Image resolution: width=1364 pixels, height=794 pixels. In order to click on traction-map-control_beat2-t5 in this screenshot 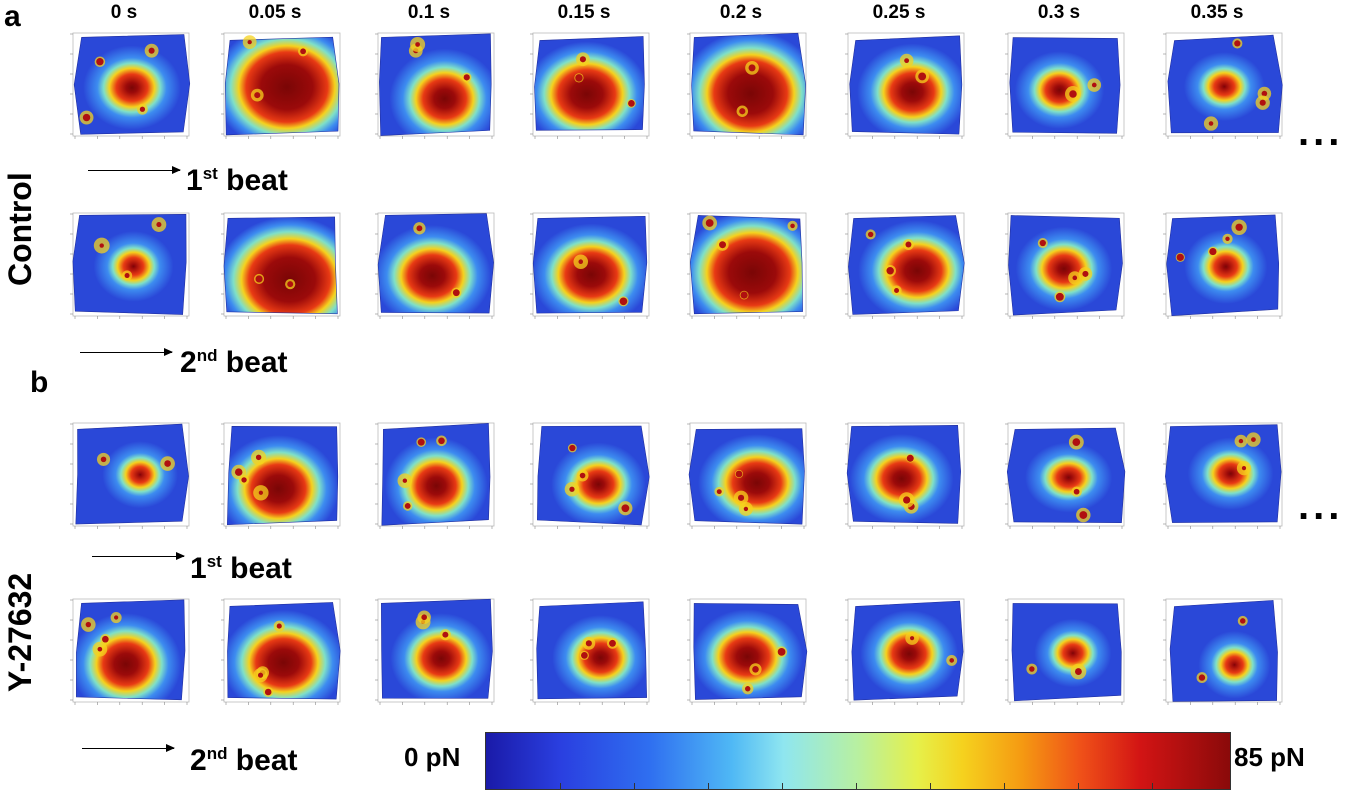, I will do `click(899, 269)`.